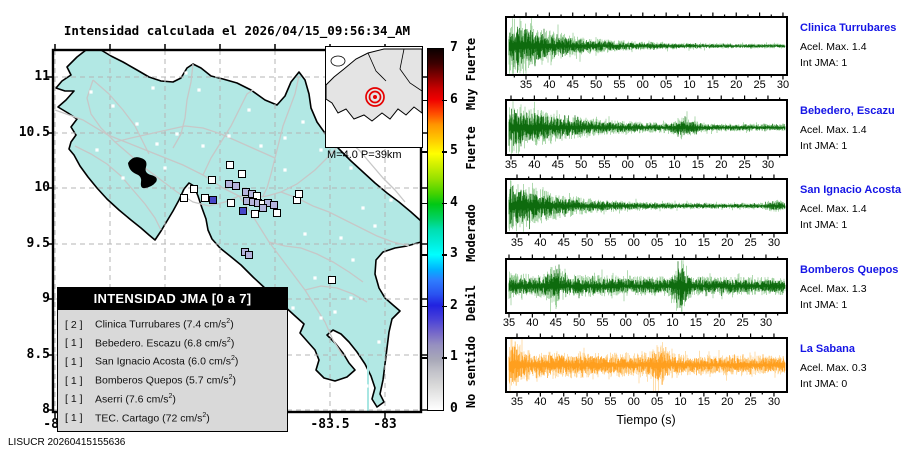  What do you see at coordinates (172, 299) in the screenshot?
I see `legend-title: INTENSIDAD JMA [0 a 7]` at bounding box center [172, 299].